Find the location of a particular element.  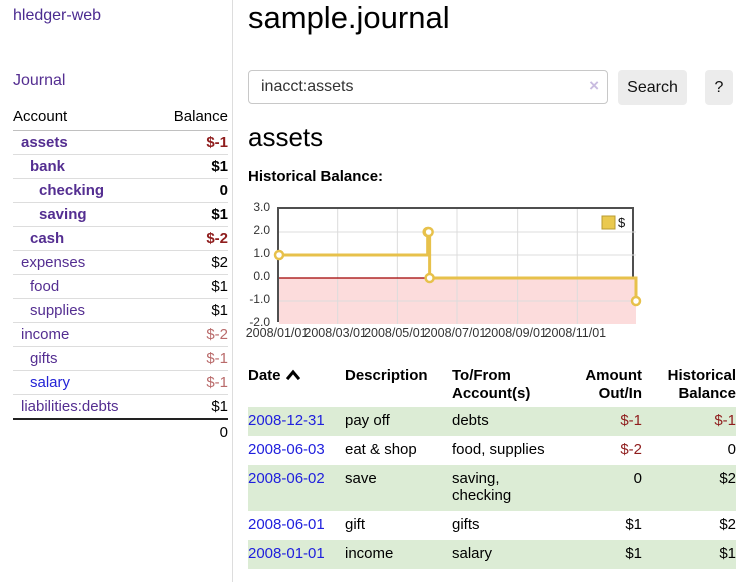

account-link-supplies: supplies is located at coordinates (58, 310).